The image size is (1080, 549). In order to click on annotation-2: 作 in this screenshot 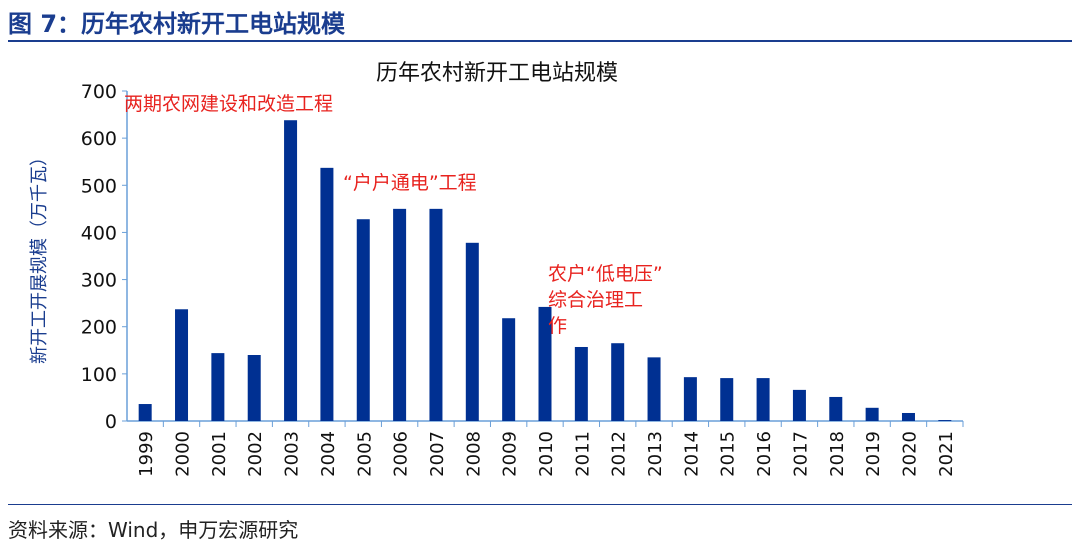, I will do `click(557, 326)`.